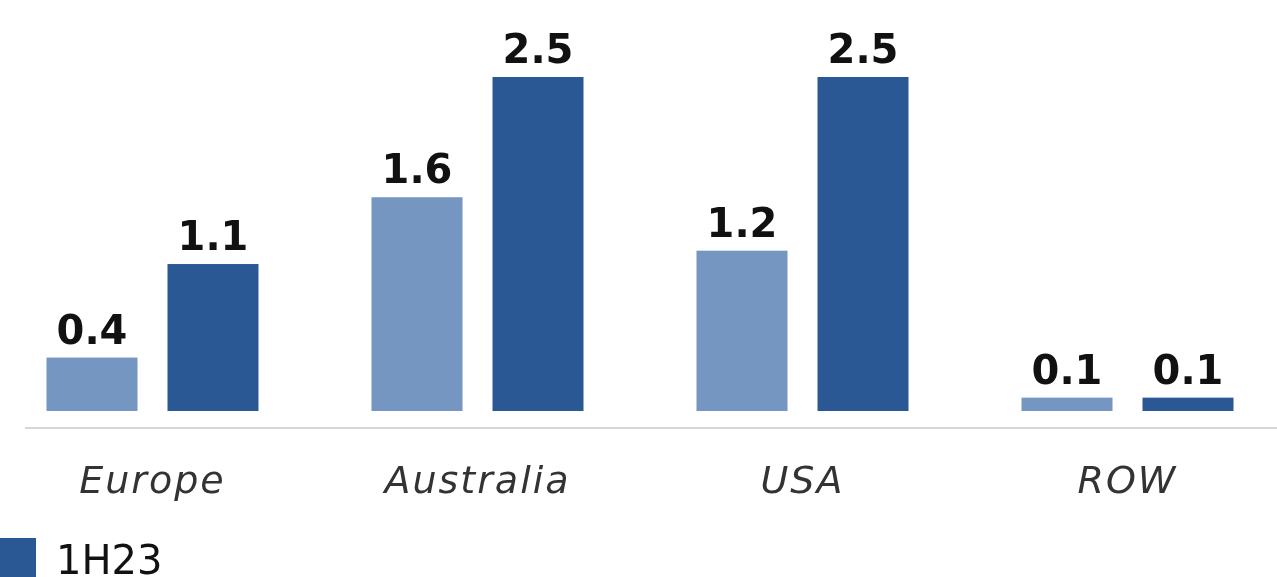 The width and height of the screenshot is (1277, 577). Describe the element at coordinates (92, 329) in the screenshot. I see `data-label: 0.4` at that location.